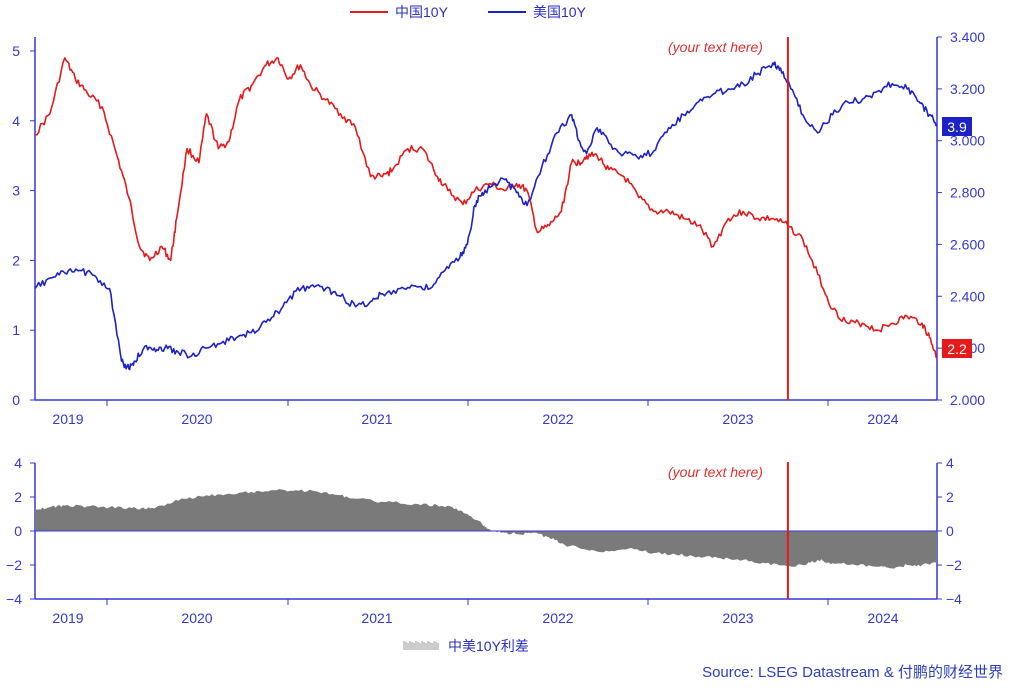 This screenshot has width=1024, height=688. Describe the element at coordinates (954, 565) in the screenshot. I see `bottom-y-right-tick-label: −2` at that location.